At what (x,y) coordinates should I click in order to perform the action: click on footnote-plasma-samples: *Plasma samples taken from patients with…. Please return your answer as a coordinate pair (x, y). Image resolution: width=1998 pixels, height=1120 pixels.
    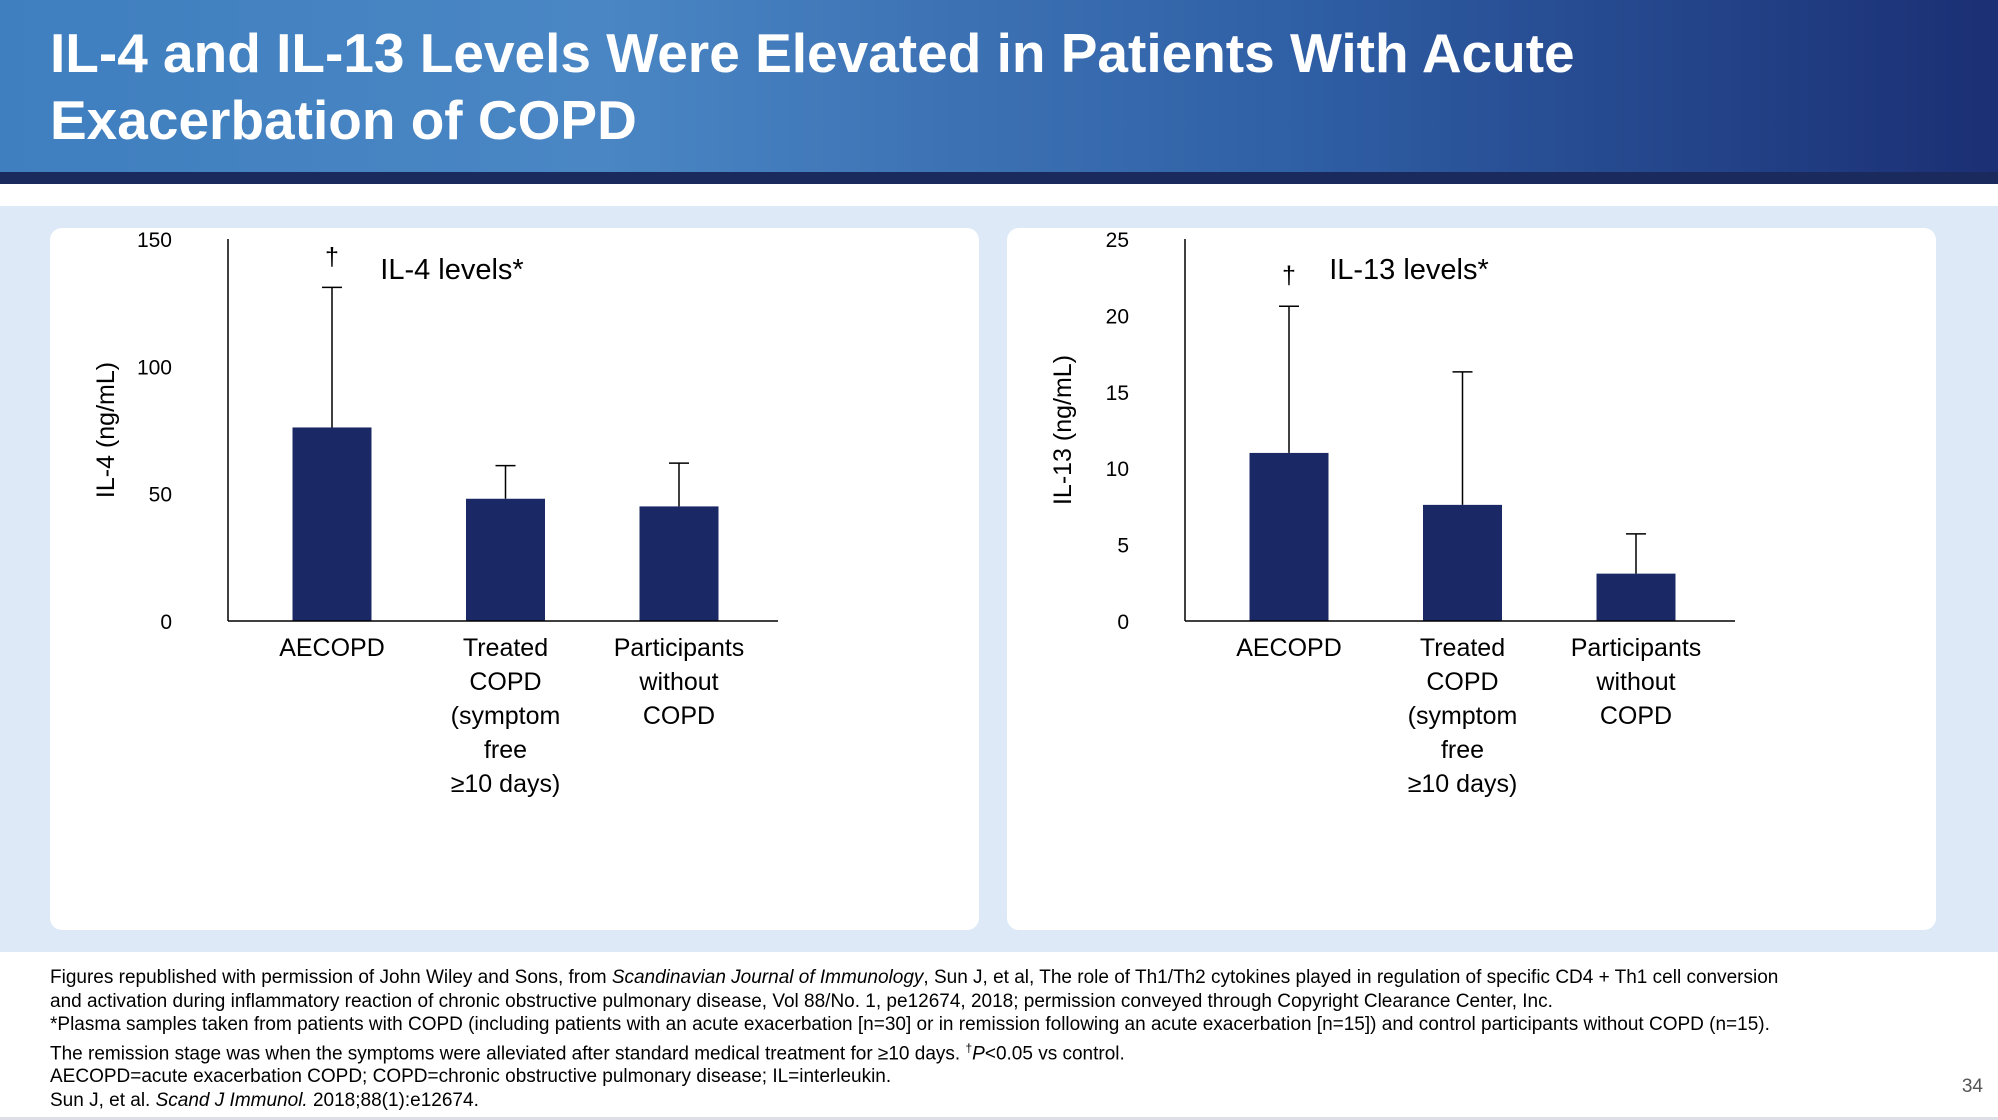
    Looking at the image, I should click on (910, 1024).